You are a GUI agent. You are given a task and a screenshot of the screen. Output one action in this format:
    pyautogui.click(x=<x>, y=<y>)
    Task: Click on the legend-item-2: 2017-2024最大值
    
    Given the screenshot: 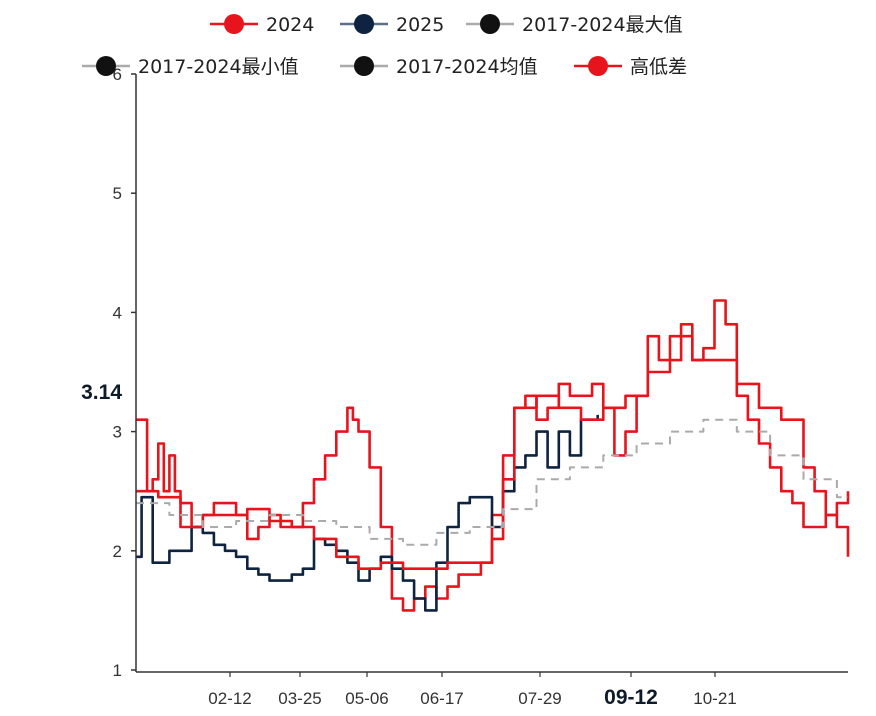 What is the action you would take?
    pyautogui.click(x=574, y=25)
    